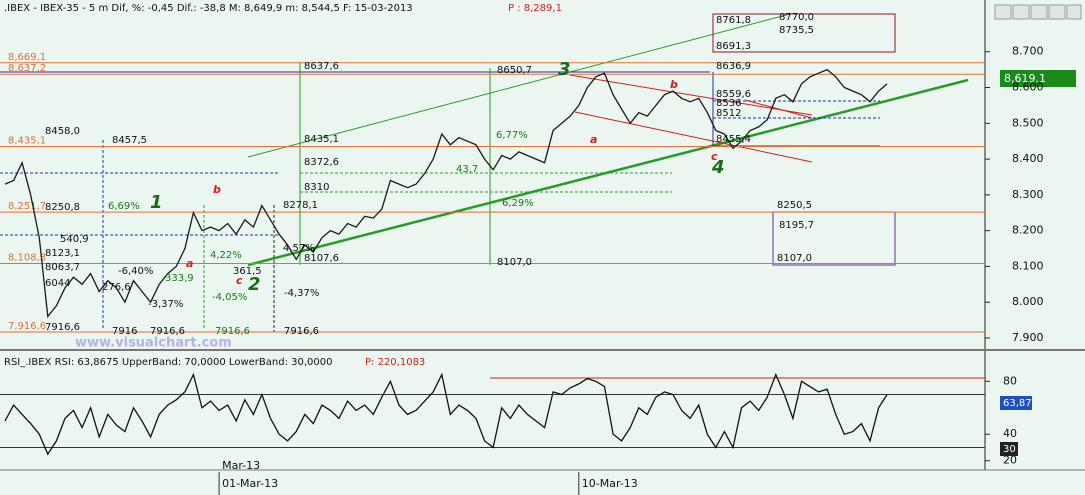  What do you see at coordinates (74, 239) in the screenshot?
I see `annotation: 540,9` at bounding box center [74, 239].